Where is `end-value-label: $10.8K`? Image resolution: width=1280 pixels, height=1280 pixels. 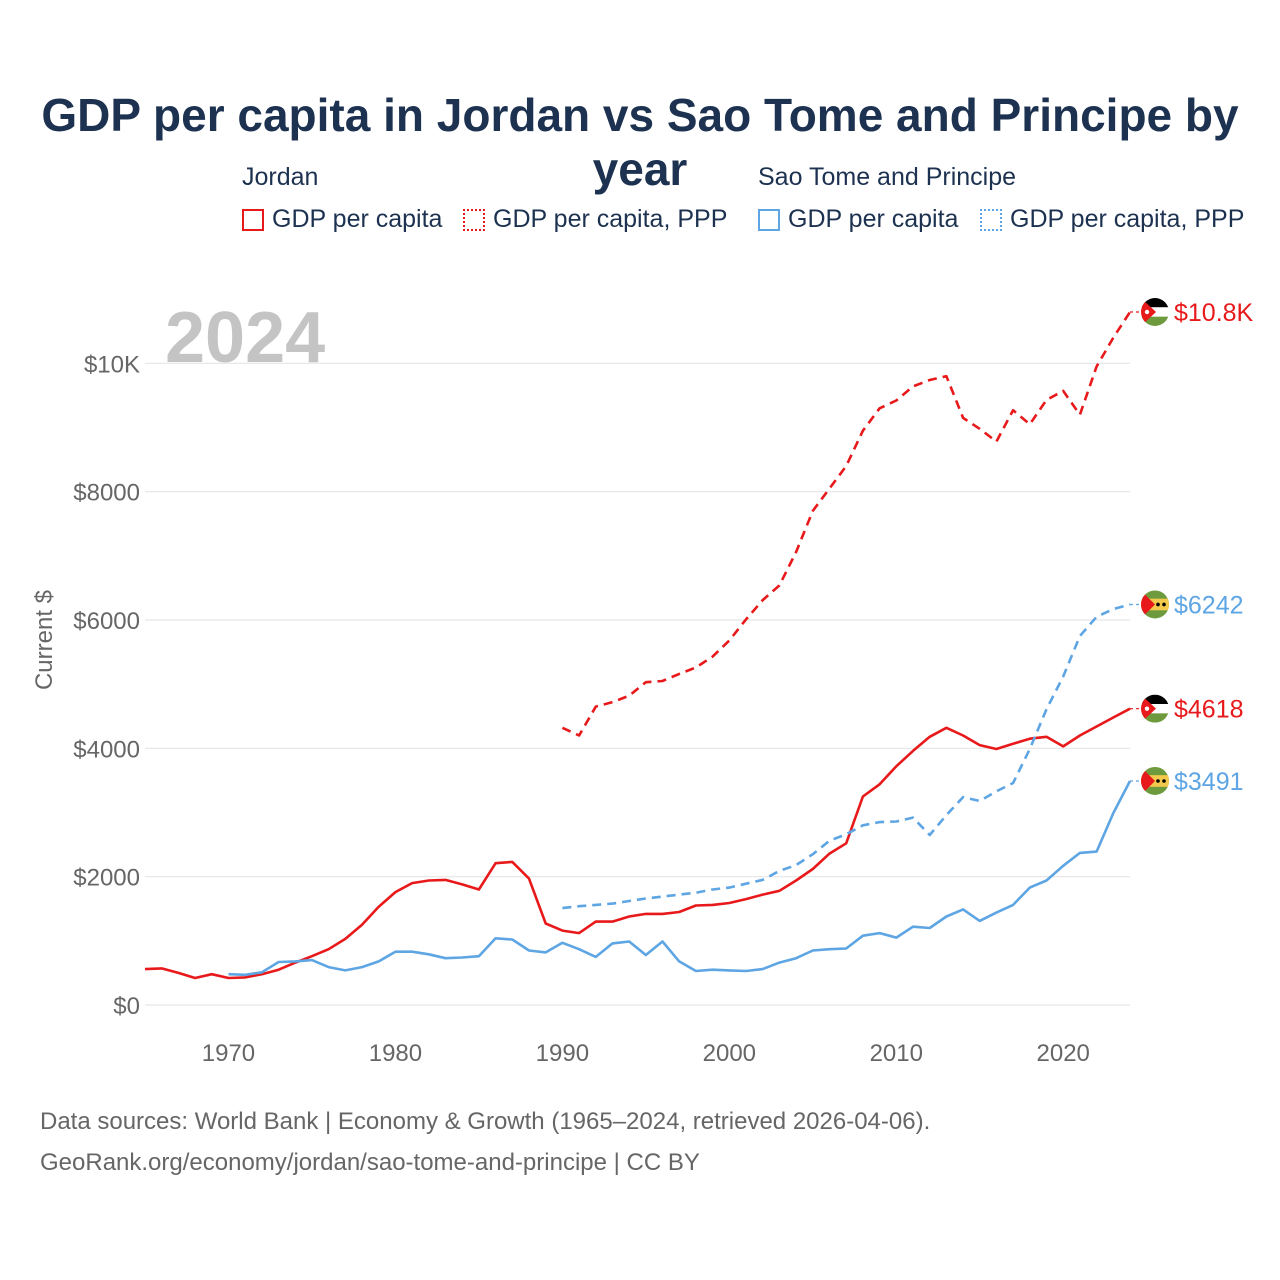
end-value-label: $10.8K is located at coordinates (1214, 313).